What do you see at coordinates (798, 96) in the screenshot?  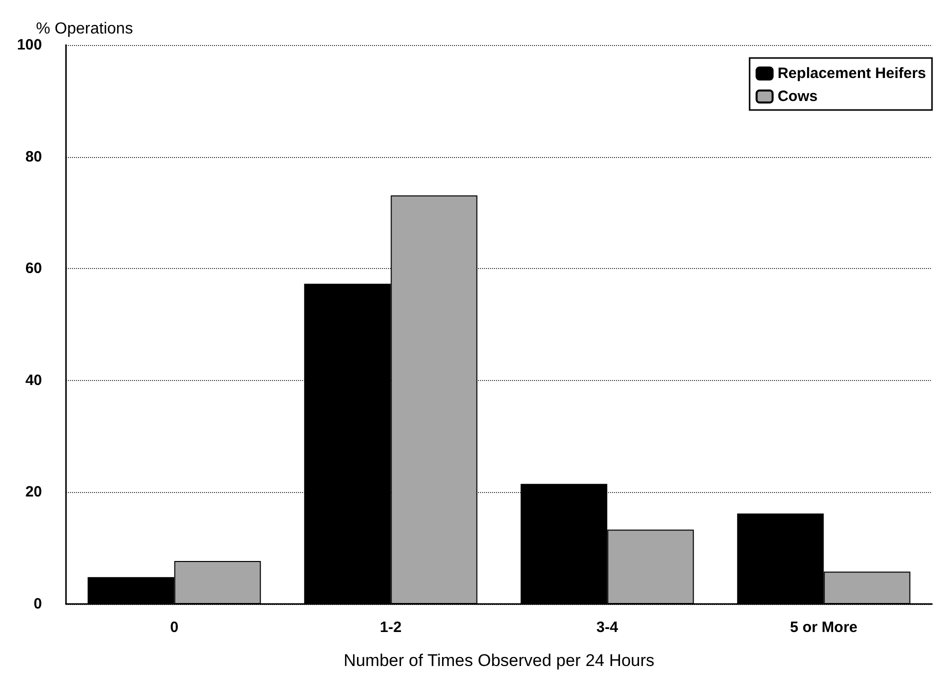 I see `legend-label: Cows` at bounding box center [798, 96].